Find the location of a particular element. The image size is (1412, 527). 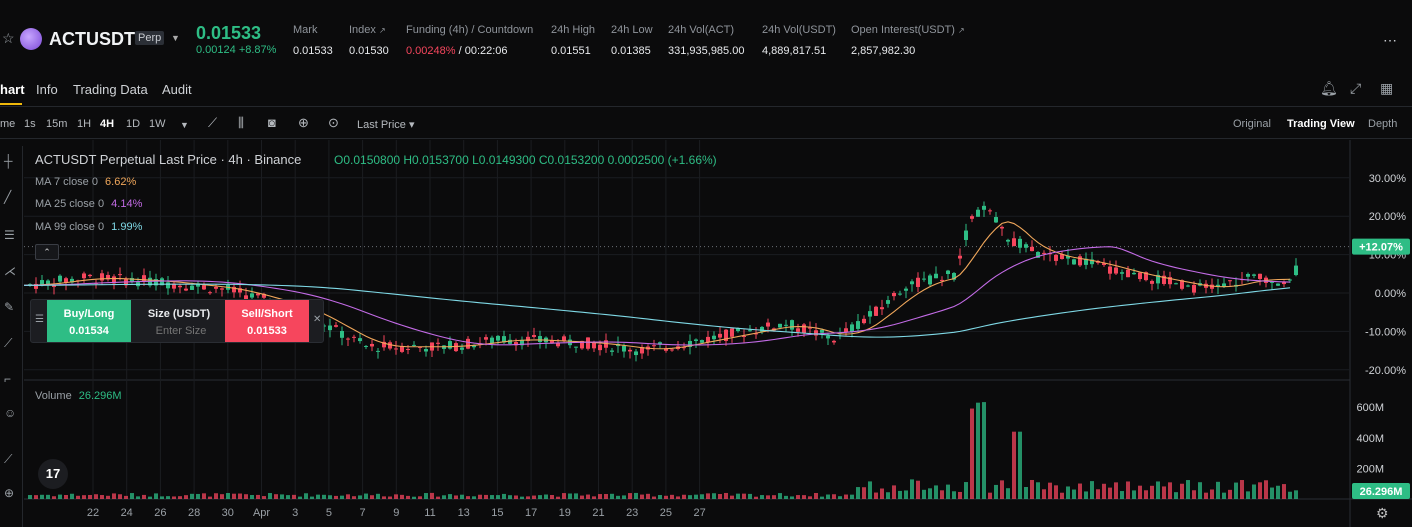

view-depth: Depth is located at coordinates (1383, 124).